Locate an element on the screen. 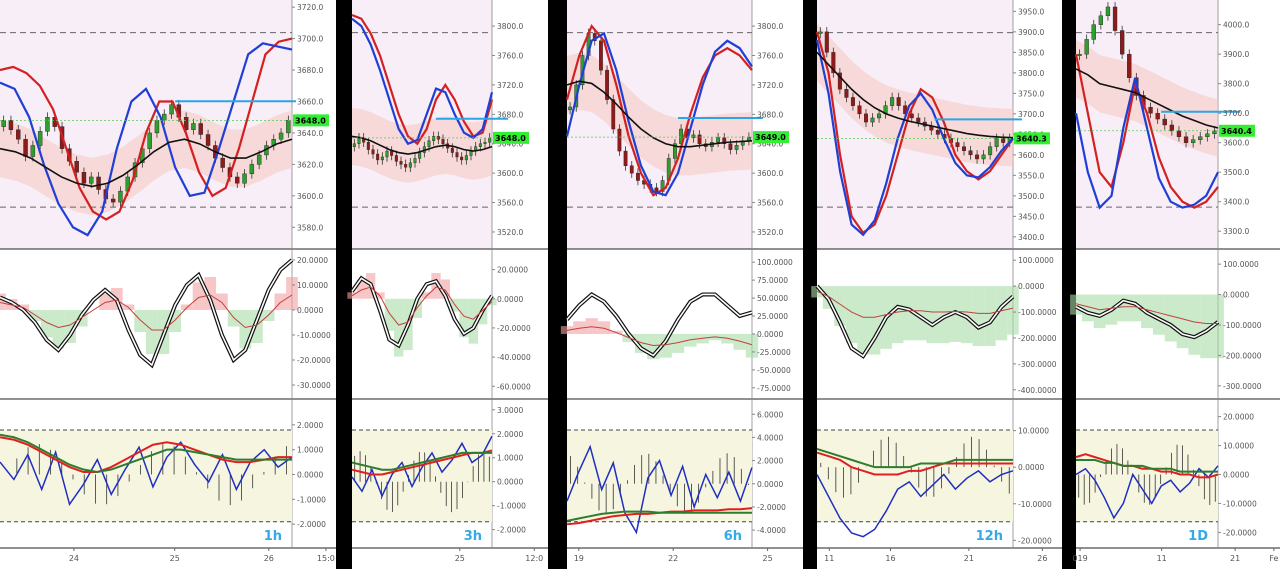  stoch-tick-label: 0.0000 is located at coordinates (1236, 475).